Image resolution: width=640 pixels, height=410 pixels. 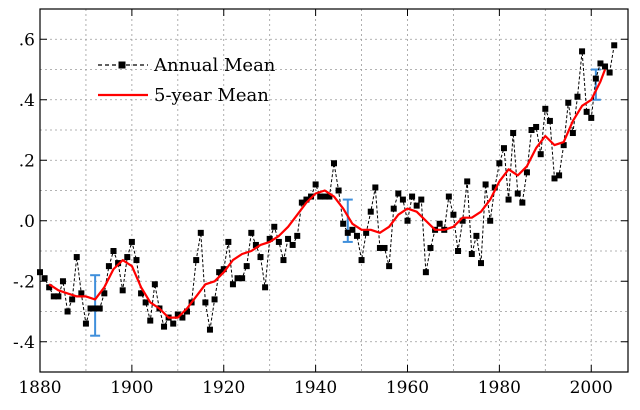 I want to click on x-tick-label: 1940, so click(x=315, y=388).